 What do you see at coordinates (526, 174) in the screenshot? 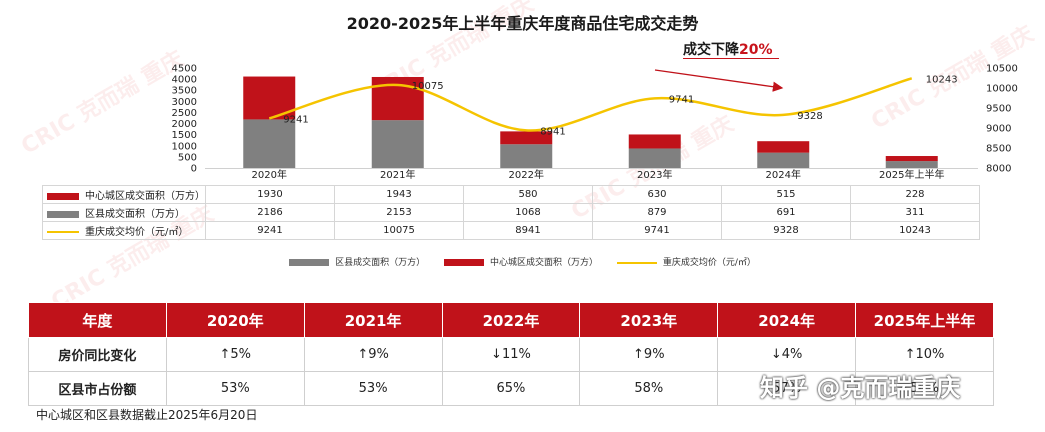
I see `x-tick-label: 2022年` at bounding box center [526, 174].